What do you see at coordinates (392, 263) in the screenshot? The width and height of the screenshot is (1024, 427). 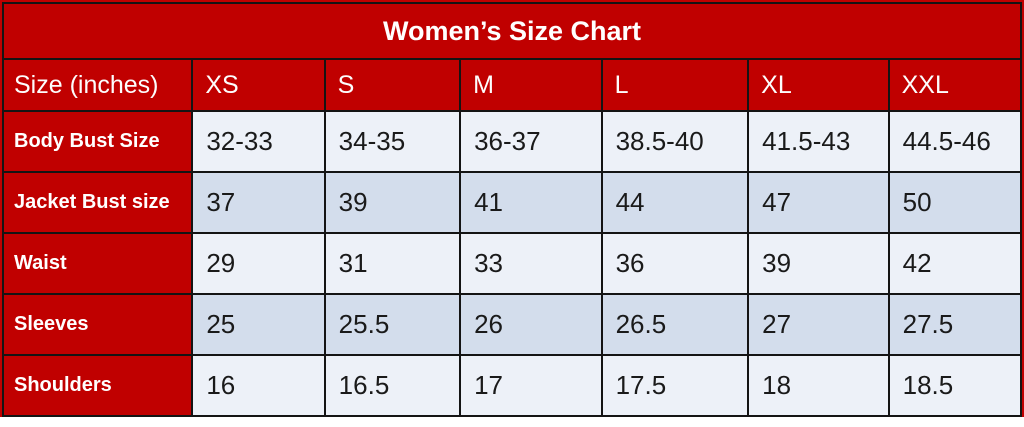 I see `size-value-cell: 31` at bounding box center [392, 263].